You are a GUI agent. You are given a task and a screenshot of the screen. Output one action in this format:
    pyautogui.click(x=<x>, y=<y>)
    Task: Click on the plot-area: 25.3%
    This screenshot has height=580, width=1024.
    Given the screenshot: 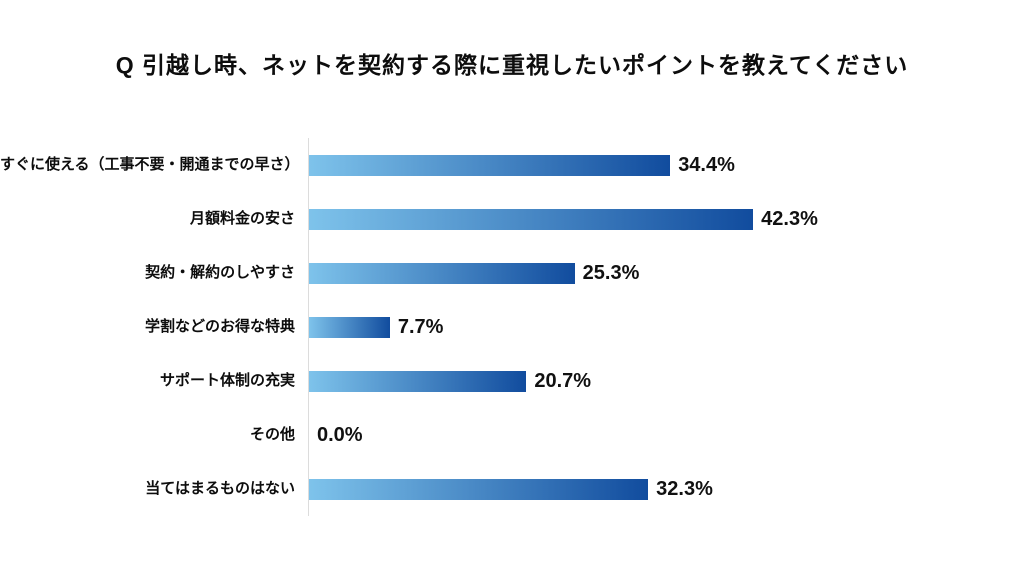 What is the action you would take?
    pyautogui.click(x=666, y=273)
    